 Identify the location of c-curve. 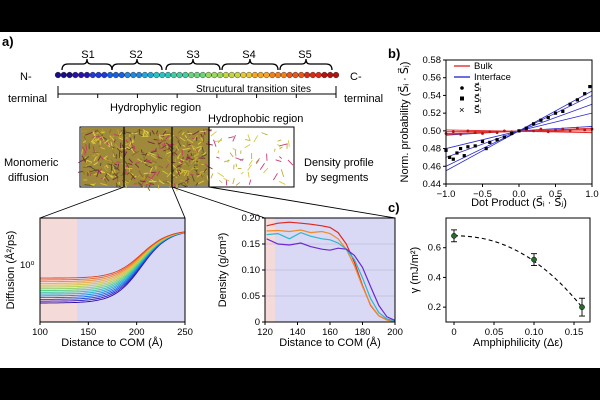
(518, 273).